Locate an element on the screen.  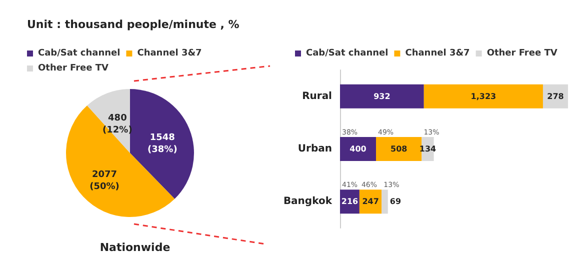
y-tick-label: Rural is located at coordinates (317, 96).